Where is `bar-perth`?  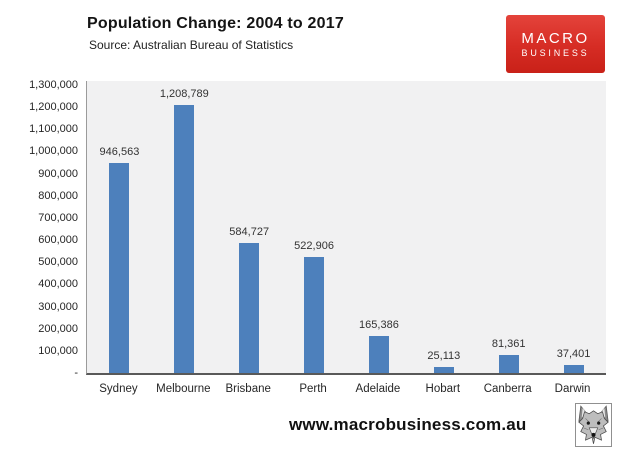 bar-perth is located at coordinates (314, 315).